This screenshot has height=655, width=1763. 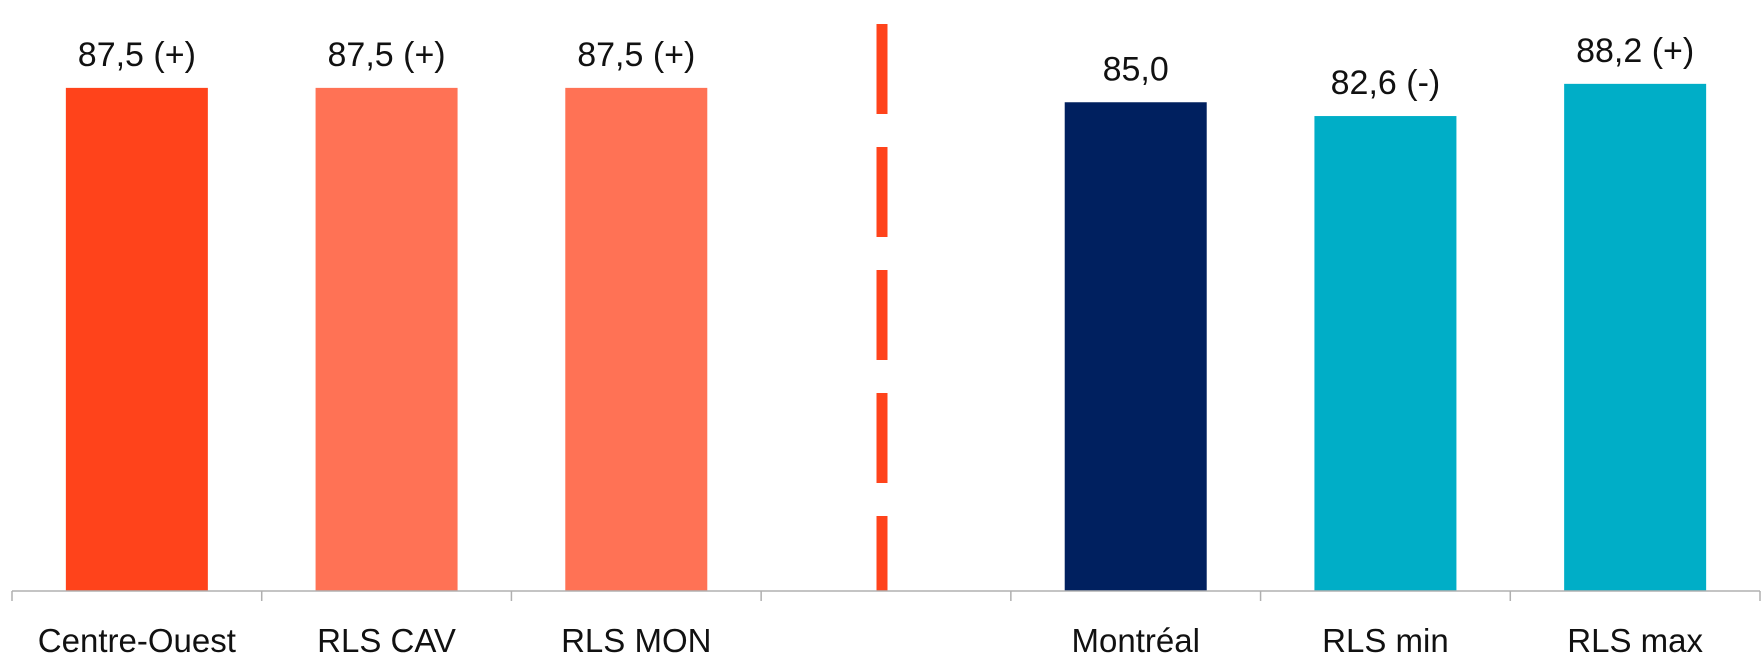 I want to click on data-label: 82,6 (-), so click(x=1386, y=83).